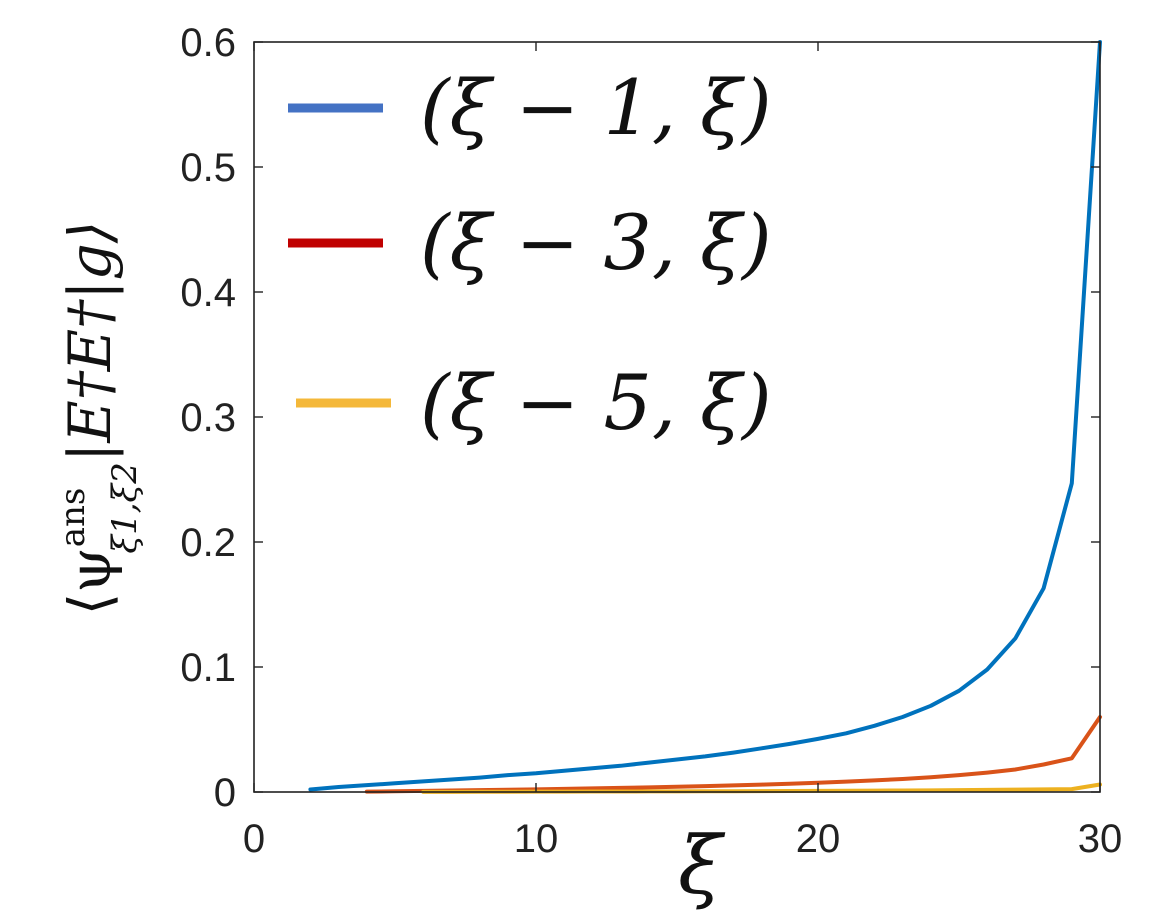 This screenshot has height=910, width=1164. Describe the element at coordinates (208, 668) in the screenshot. I see `y-tick-label: 0.1` at that location.